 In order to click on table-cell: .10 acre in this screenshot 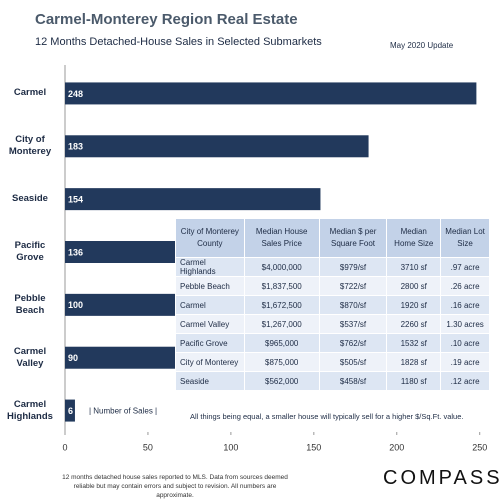, I will do `click(465, 343)`.